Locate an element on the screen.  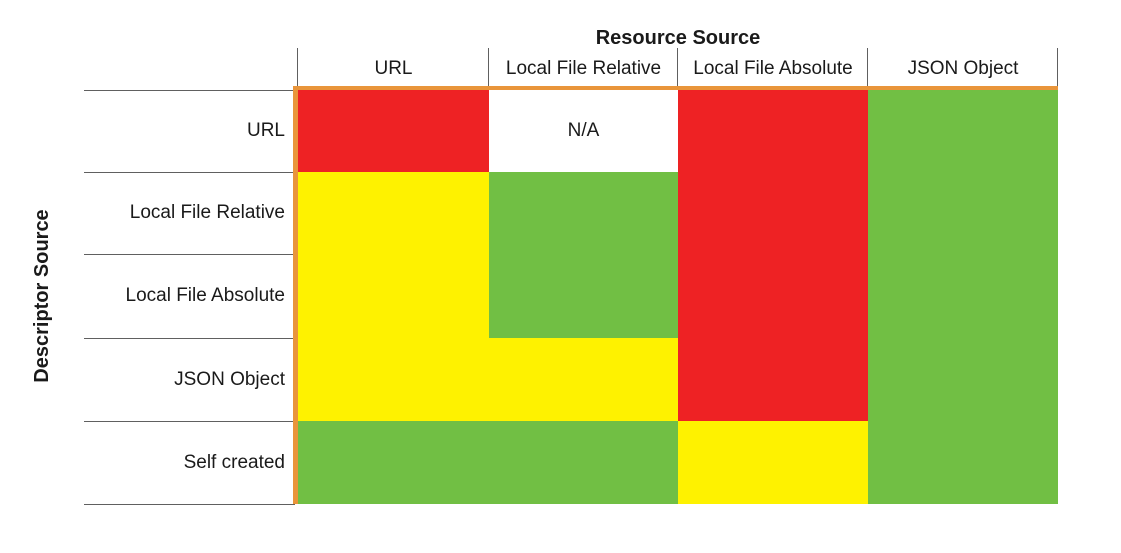
row-label: Local File Relative is located at coordinates (207, 212).